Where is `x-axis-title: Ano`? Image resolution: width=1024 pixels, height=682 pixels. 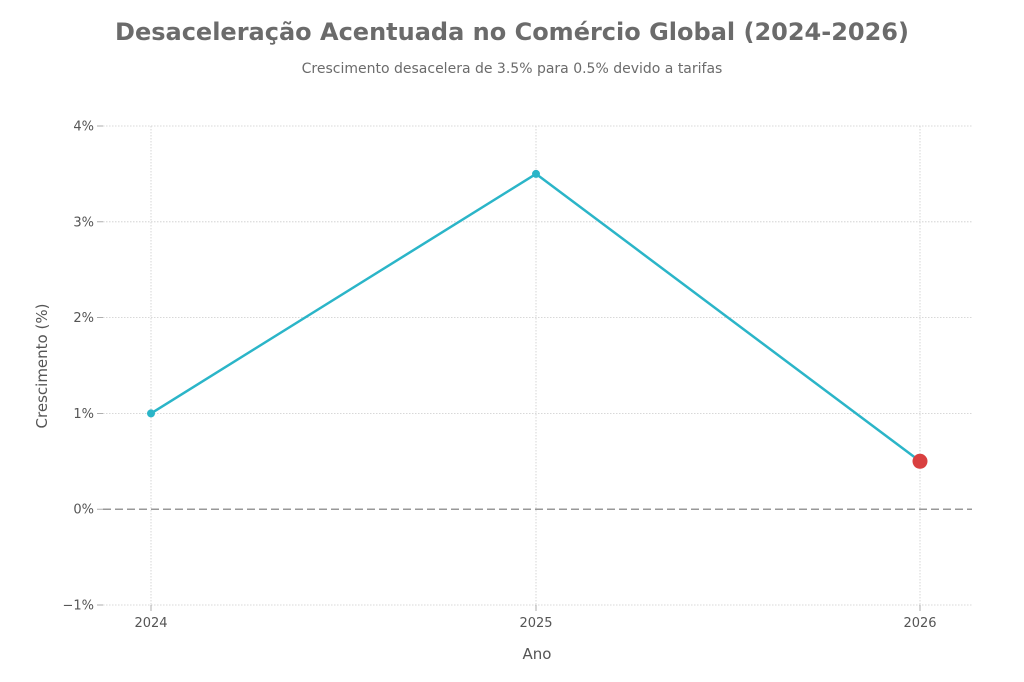
x-axis-title: Ano is located at coordinates (537, 654).